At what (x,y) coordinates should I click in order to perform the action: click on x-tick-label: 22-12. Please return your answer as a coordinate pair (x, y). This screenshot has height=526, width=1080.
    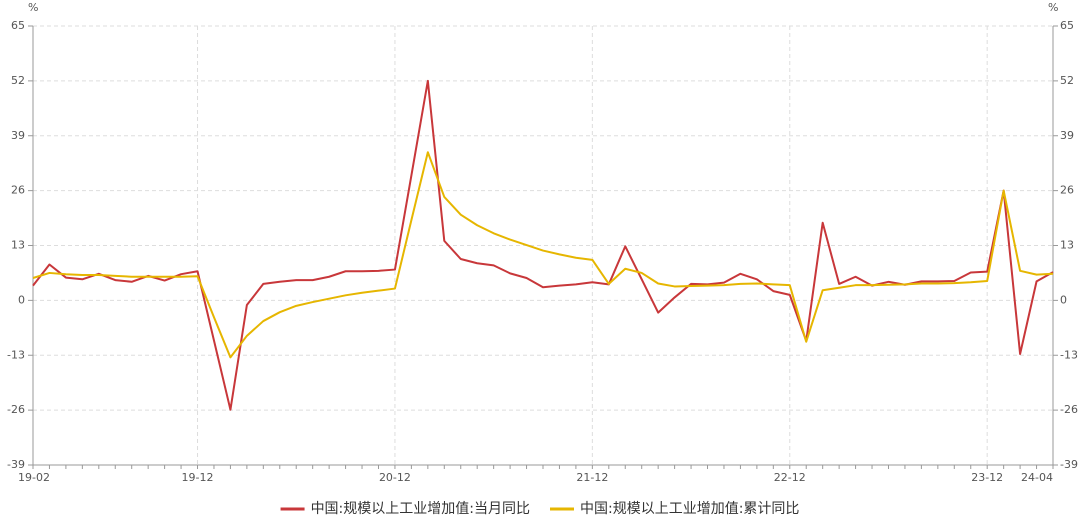
    Looking at the image, I should click on (790, 477).